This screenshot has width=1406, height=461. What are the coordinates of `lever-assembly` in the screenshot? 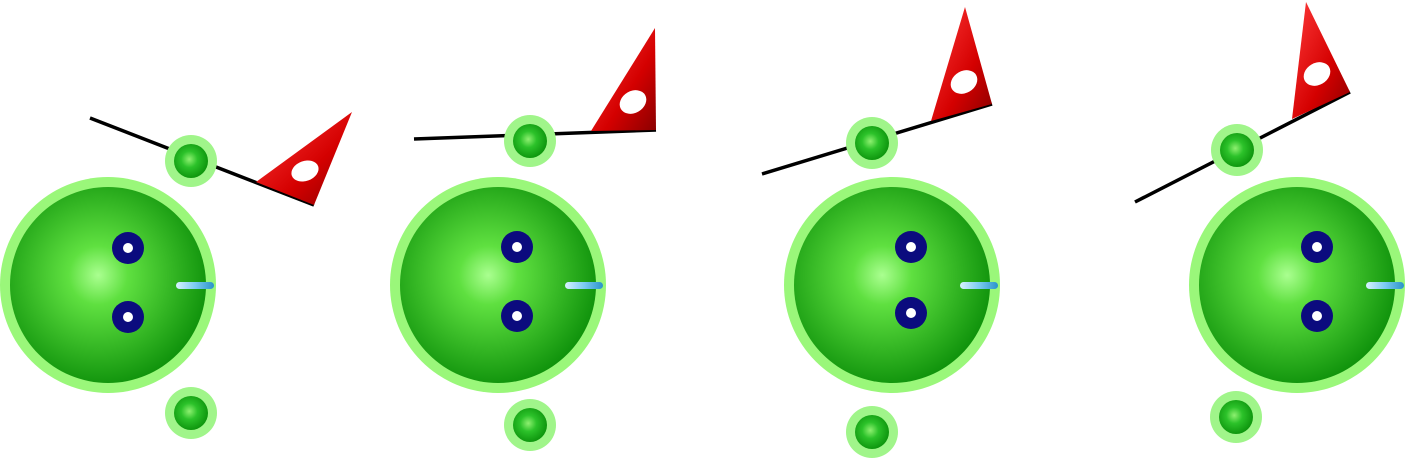 It's located at (535, 84).